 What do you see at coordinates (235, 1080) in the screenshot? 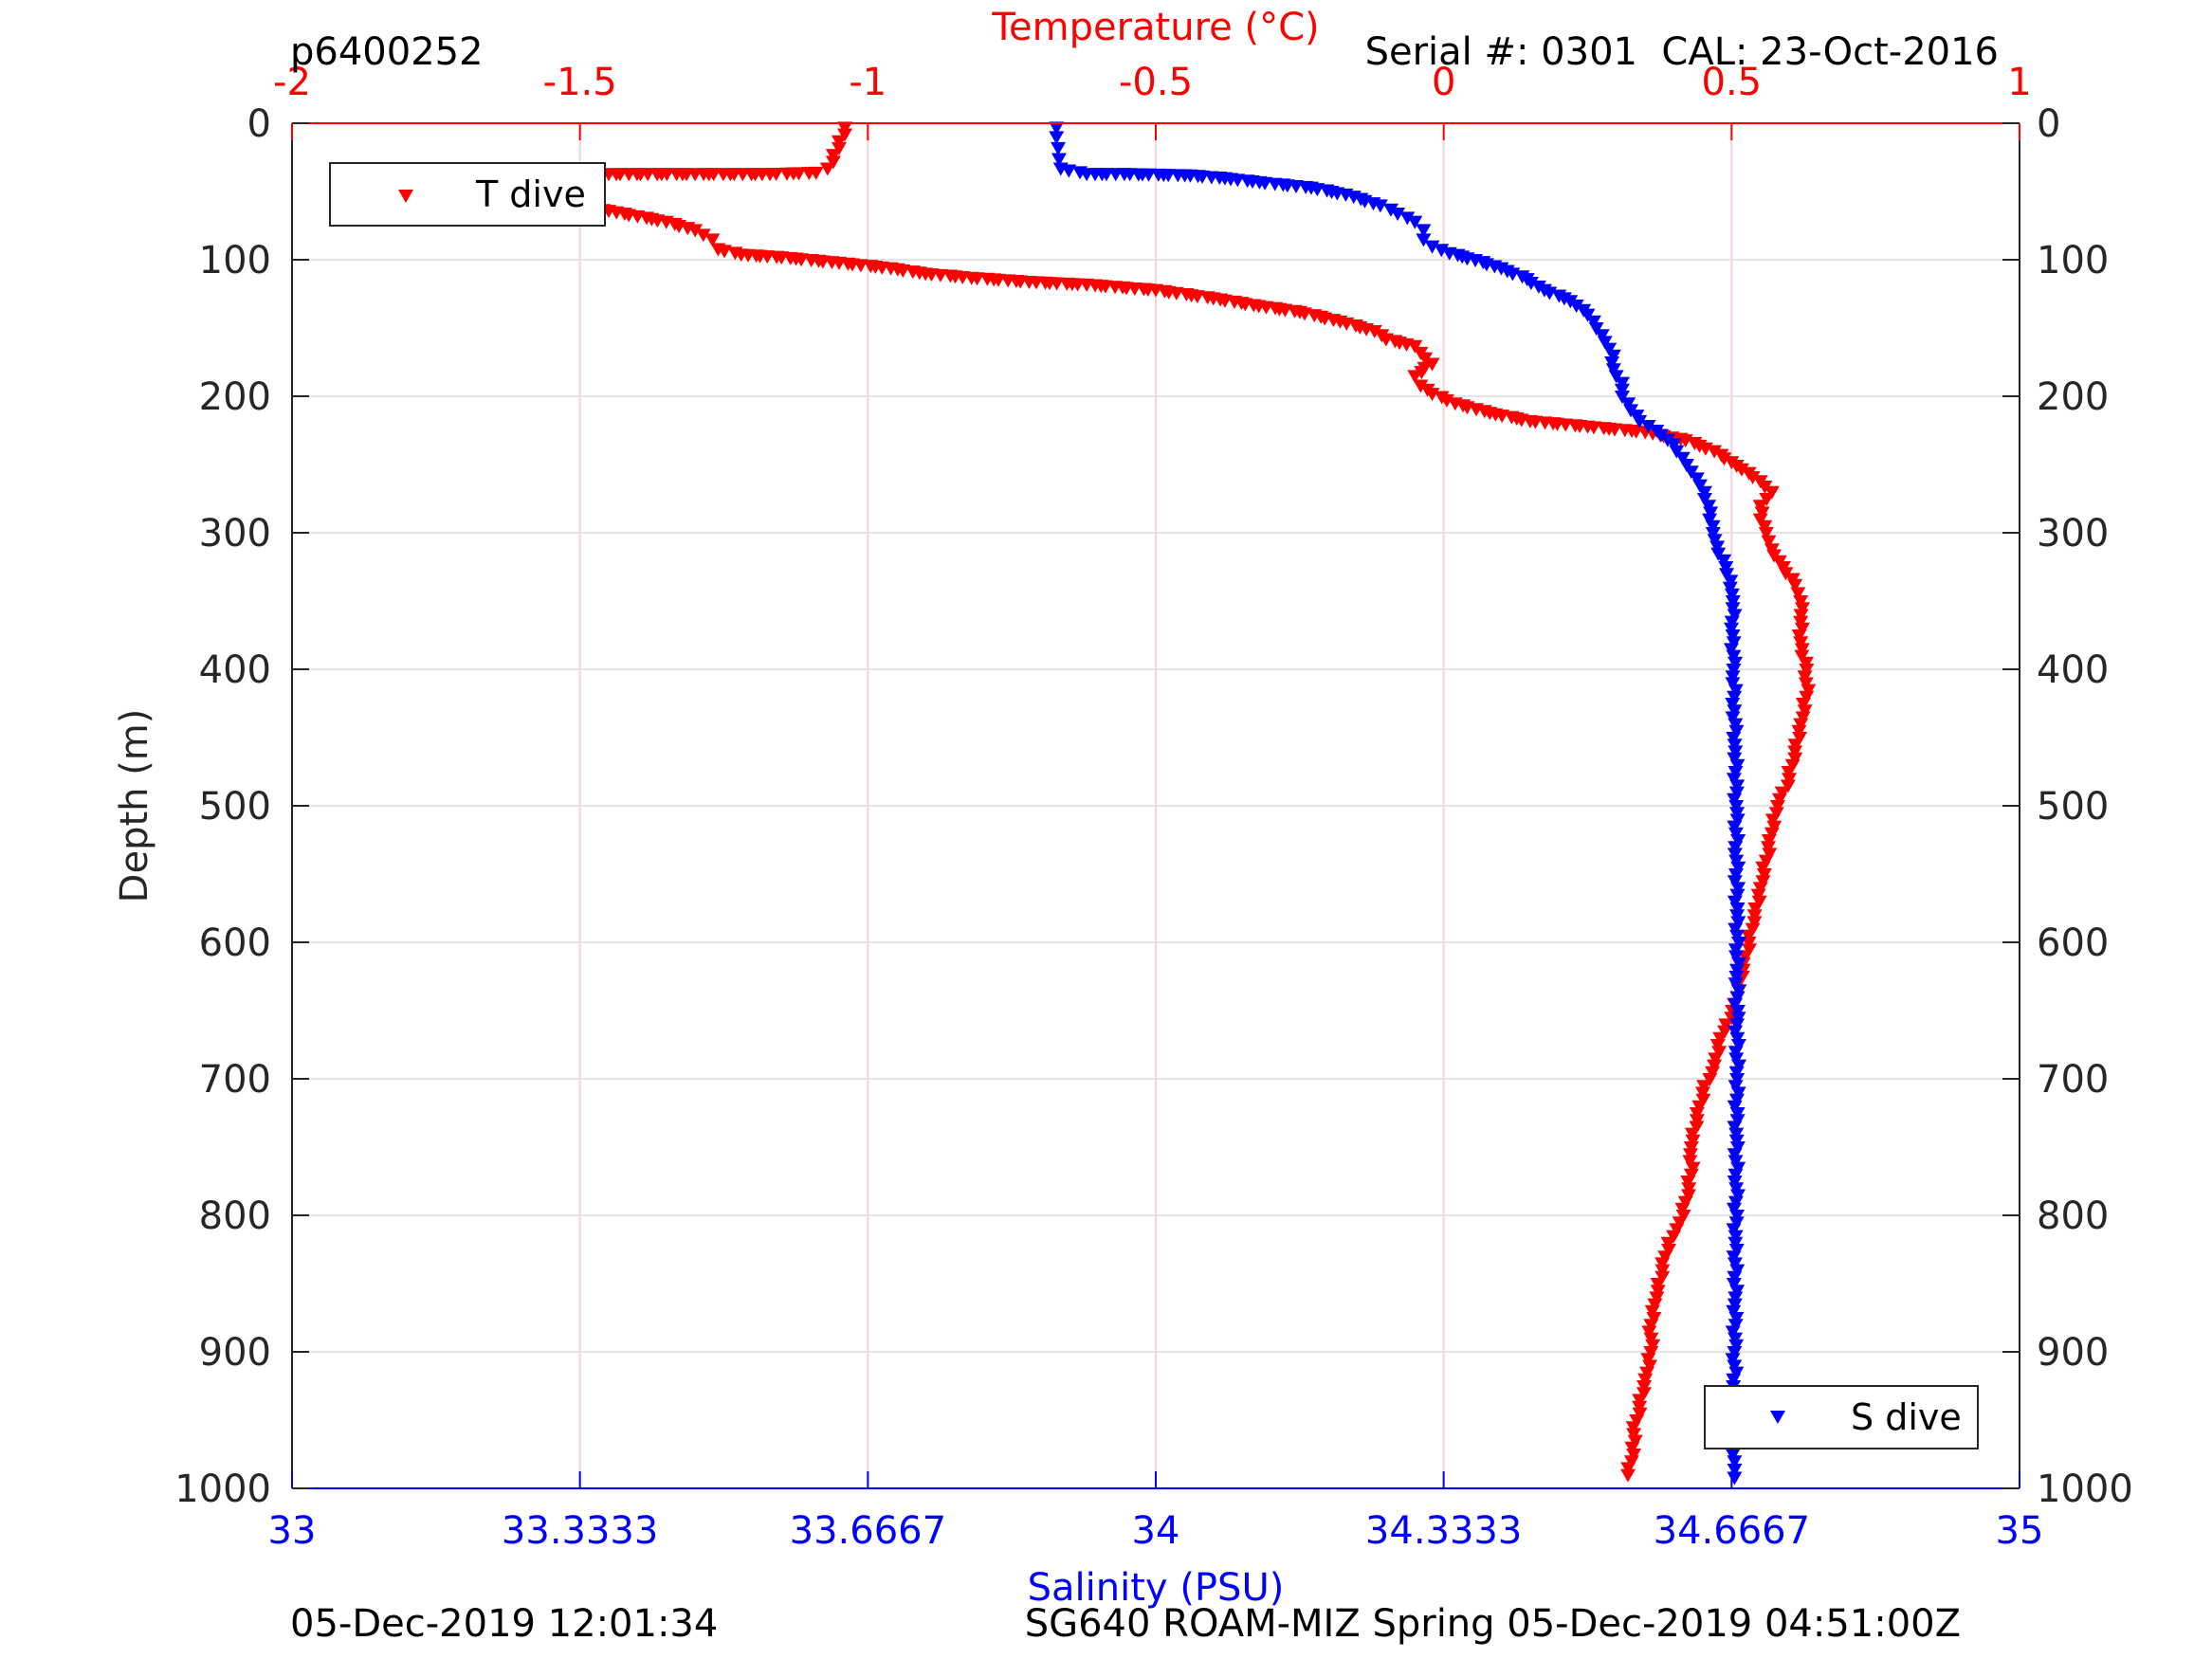
I see `depth-tick-label-left: 700` at bounding box center [235, 1080].